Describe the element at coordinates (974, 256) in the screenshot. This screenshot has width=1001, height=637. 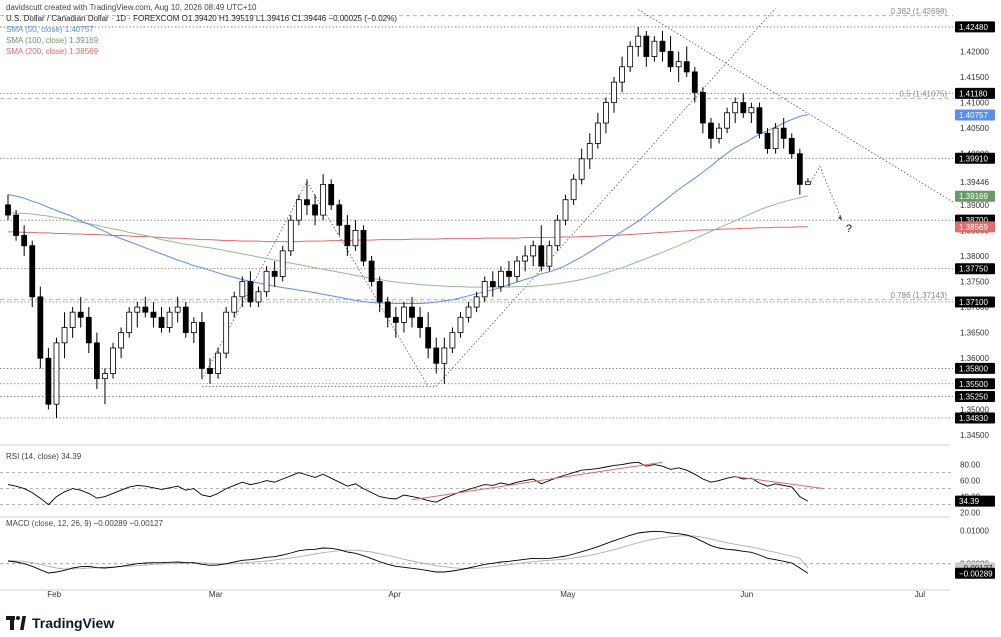
I see `price-tick-label: 1.38000` at that location.